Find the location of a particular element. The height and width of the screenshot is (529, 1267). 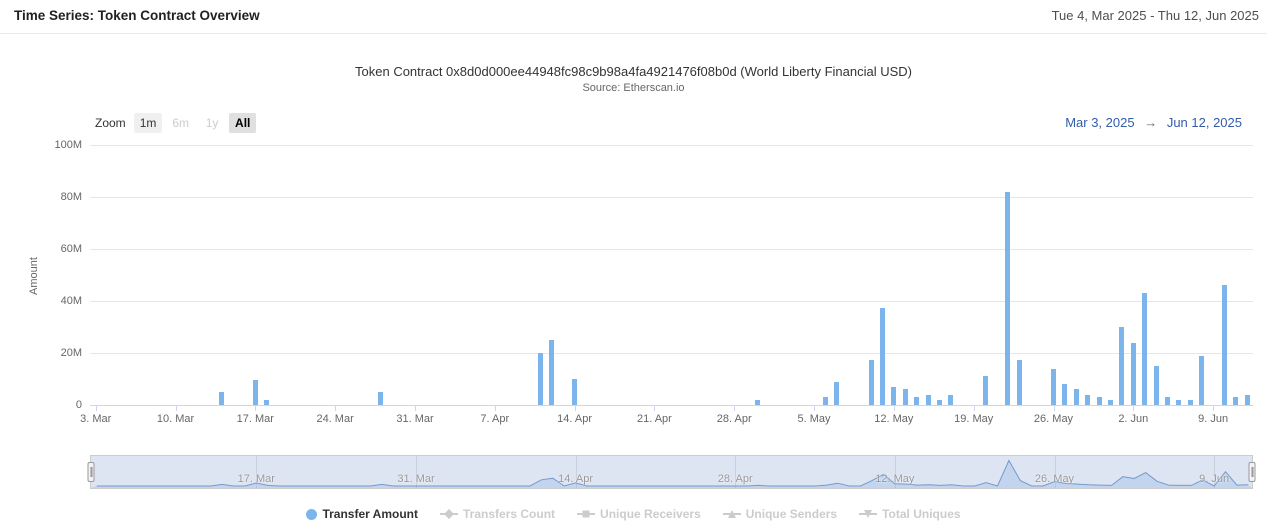

zoom-button-all: All is located at coordinates (243, 123).